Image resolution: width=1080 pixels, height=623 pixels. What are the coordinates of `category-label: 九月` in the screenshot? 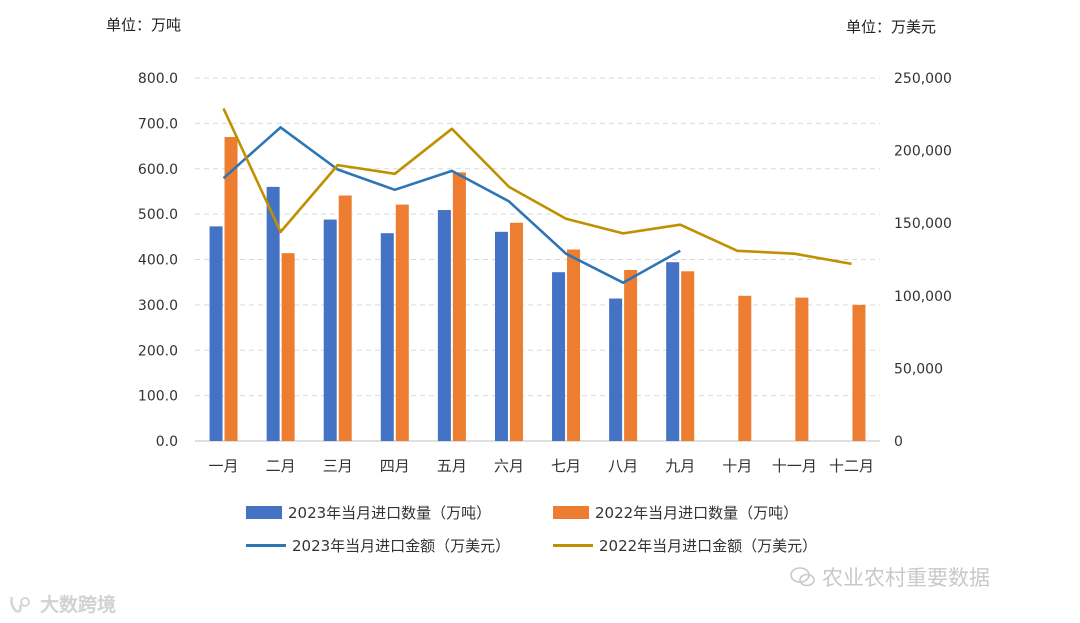 It's located at (680, 466).